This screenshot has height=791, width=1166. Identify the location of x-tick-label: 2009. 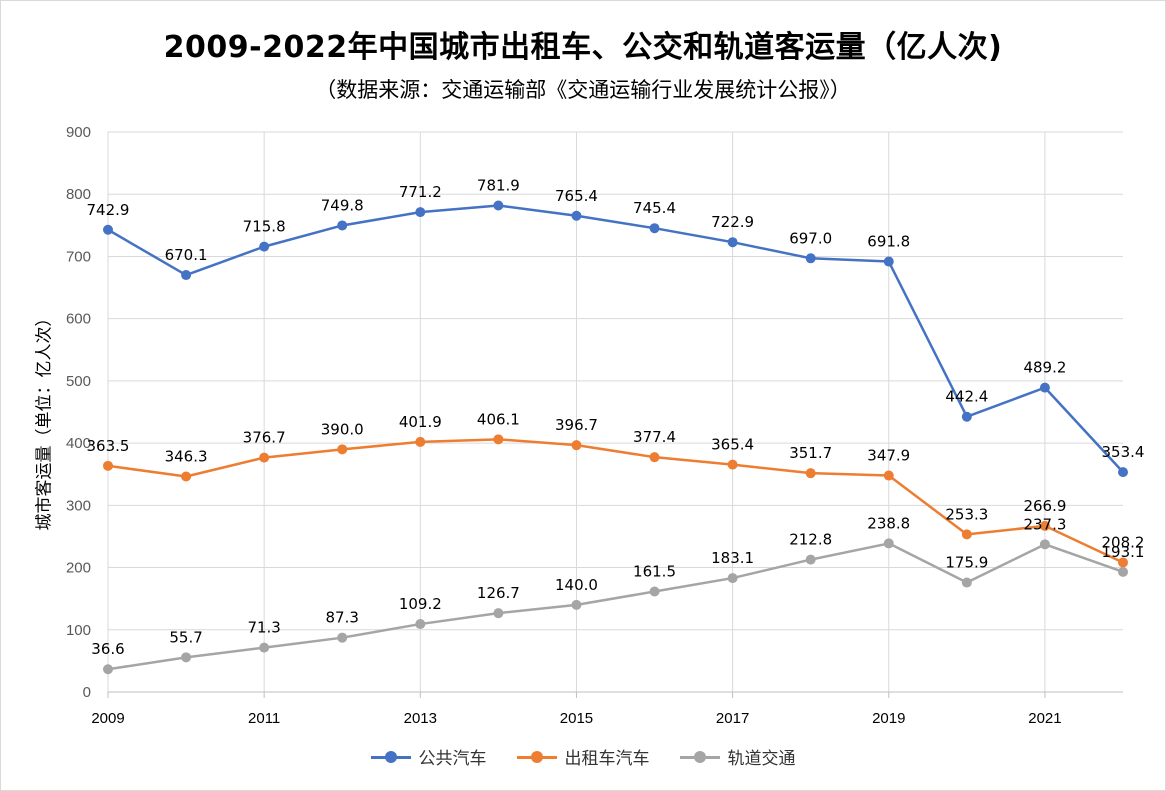
(107, 718).